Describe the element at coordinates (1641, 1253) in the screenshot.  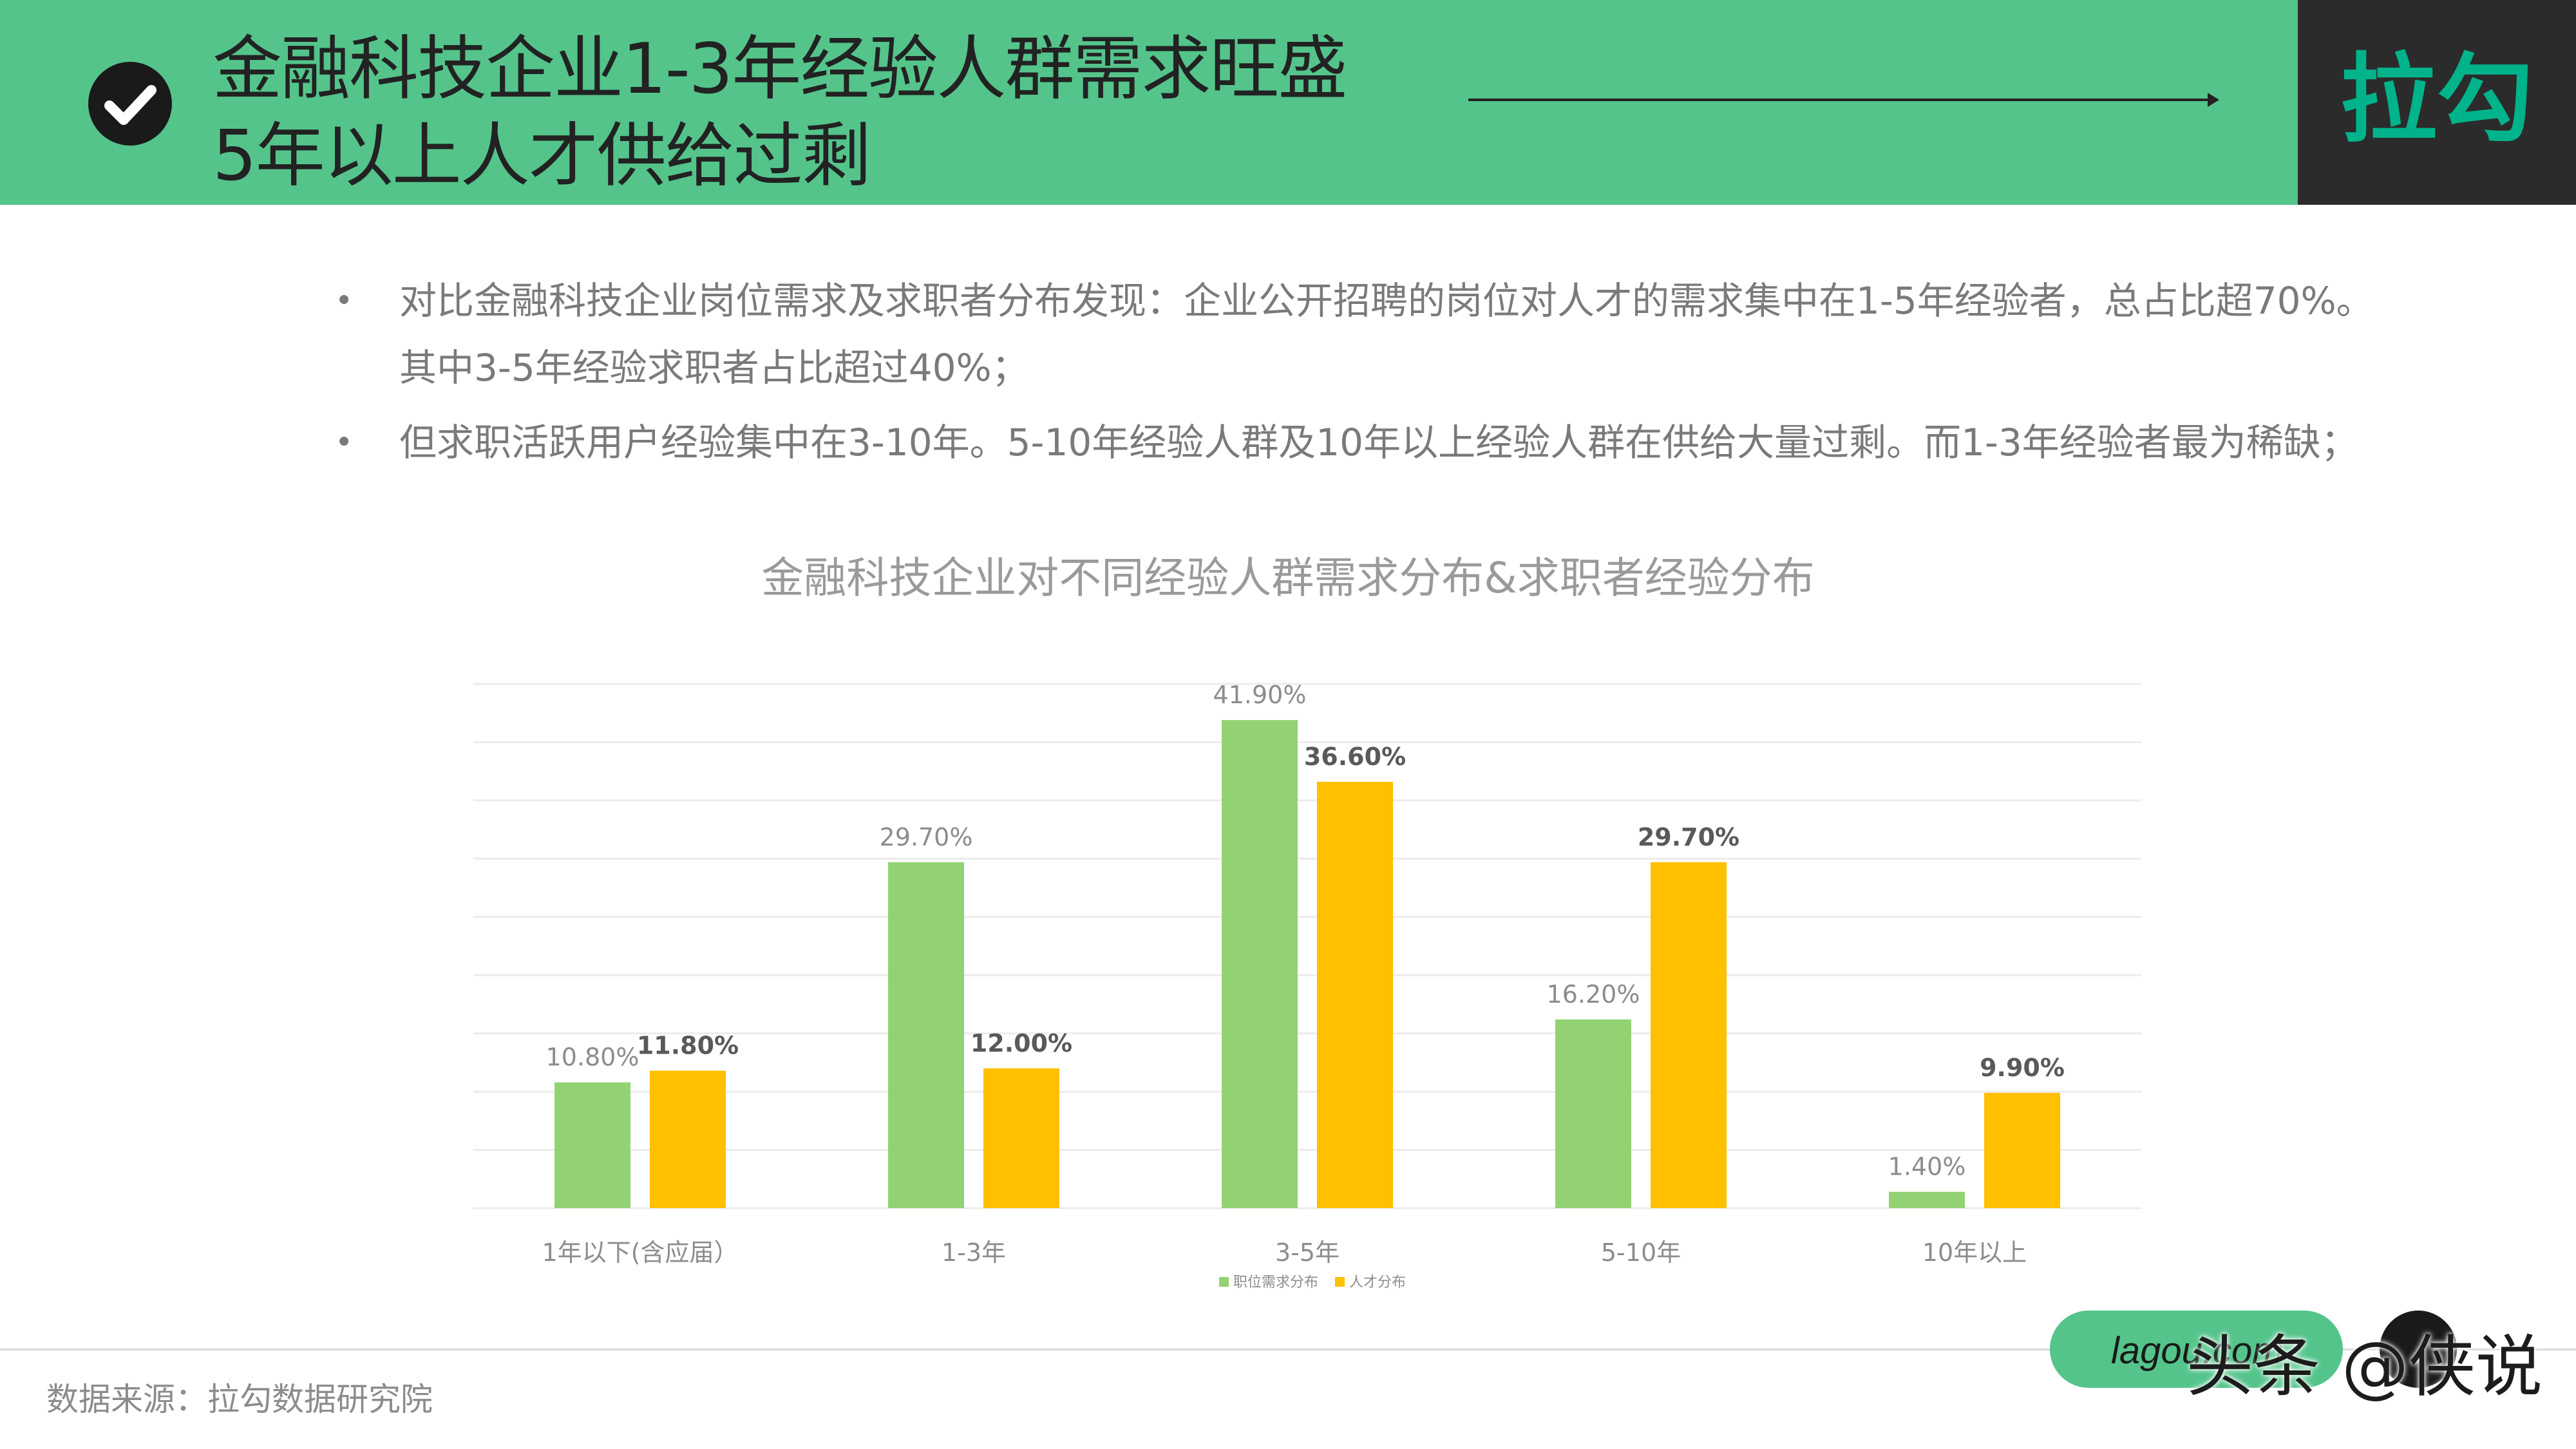
I see `x-tick-label: 5-10年` at that location.